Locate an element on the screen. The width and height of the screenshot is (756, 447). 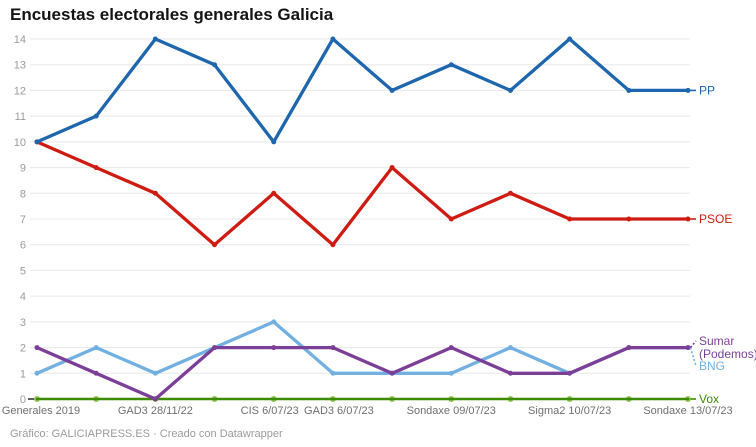
x-tick-label: CIS 6/07/23 is located at coordinates (270, 411).